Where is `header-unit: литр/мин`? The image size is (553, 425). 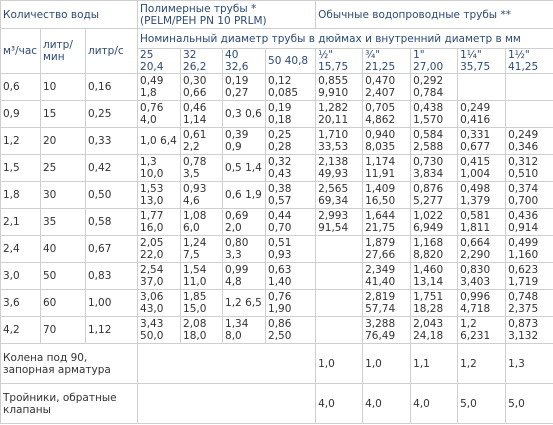
header-unit: литр/мин is located at coordinates (63, 51).